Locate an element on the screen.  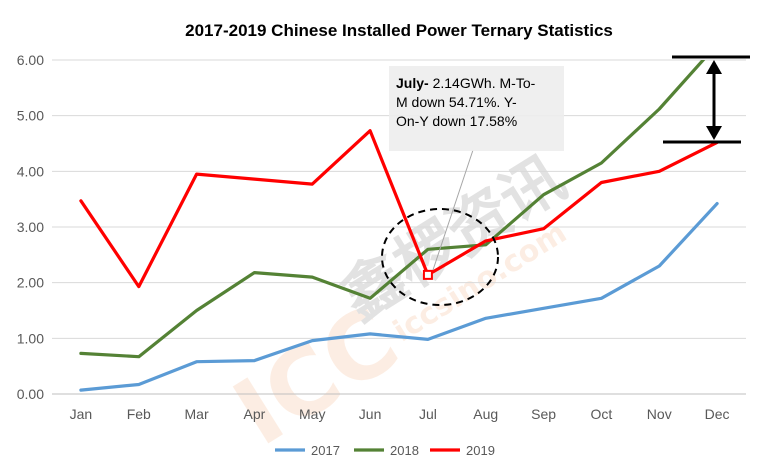
x-tick-label: Jun is located at coordinates (370, 414).